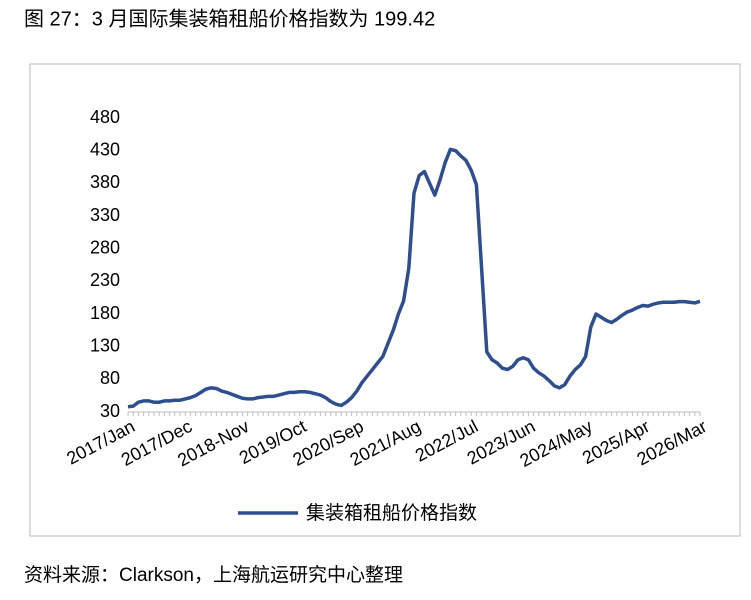  I want to click on y-tick-label: 480, so click(105, 117).